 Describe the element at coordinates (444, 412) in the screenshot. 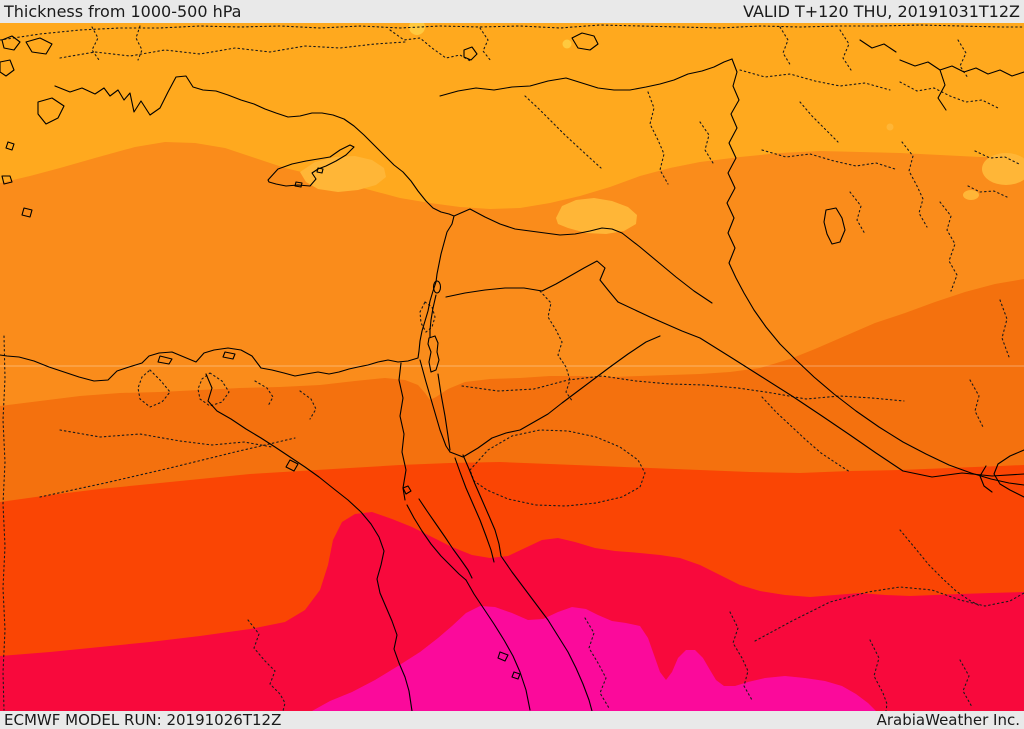

I see `border-israel-jordan` at that location.